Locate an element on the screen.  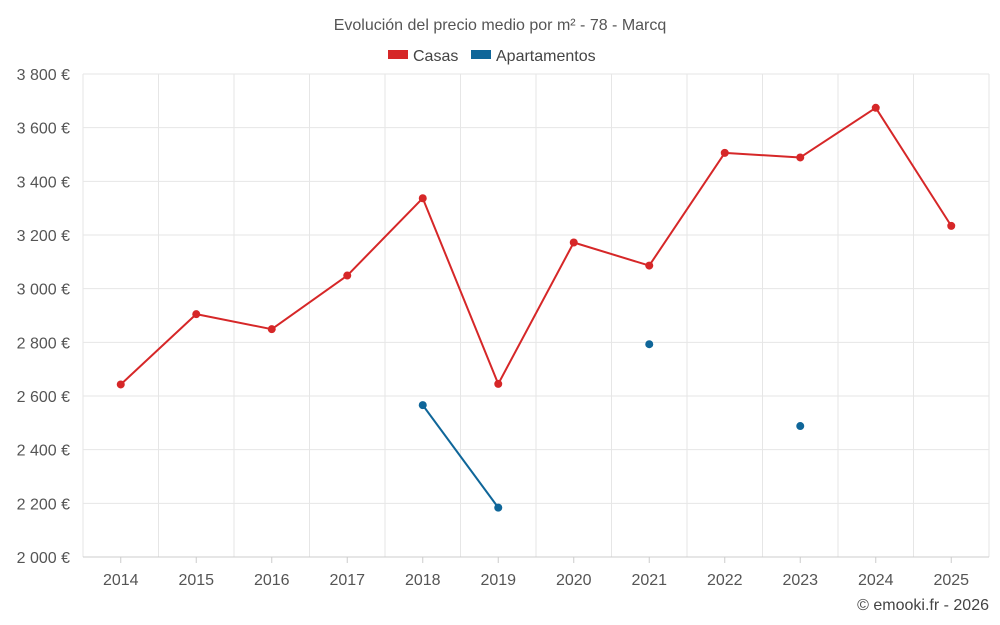
x-tick-label: 2016 is located at coordinates (272, 580).